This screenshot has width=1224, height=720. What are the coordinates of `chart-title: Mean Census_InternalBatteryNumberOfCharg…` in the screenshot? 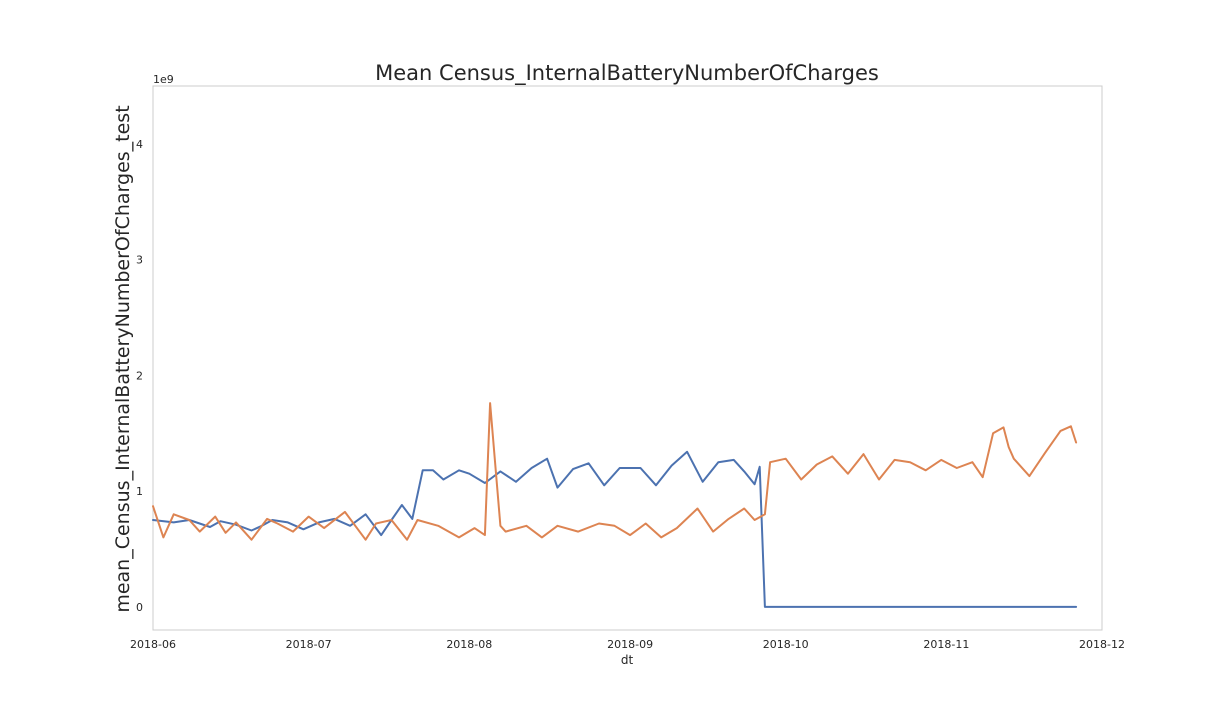 It's located at (627, 73).